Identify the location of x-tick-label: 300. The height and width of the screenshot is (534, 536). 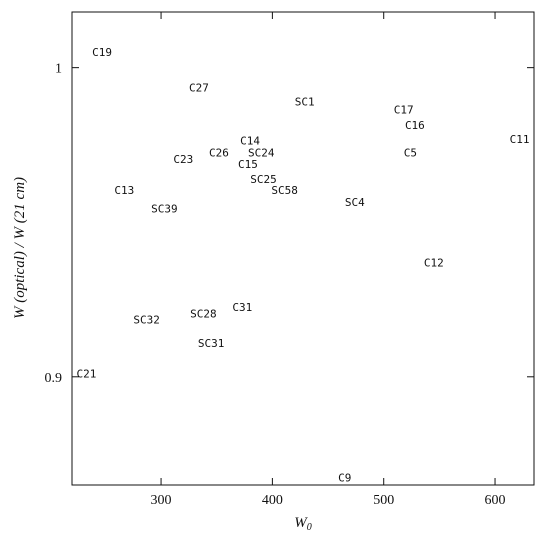
(161, 500).